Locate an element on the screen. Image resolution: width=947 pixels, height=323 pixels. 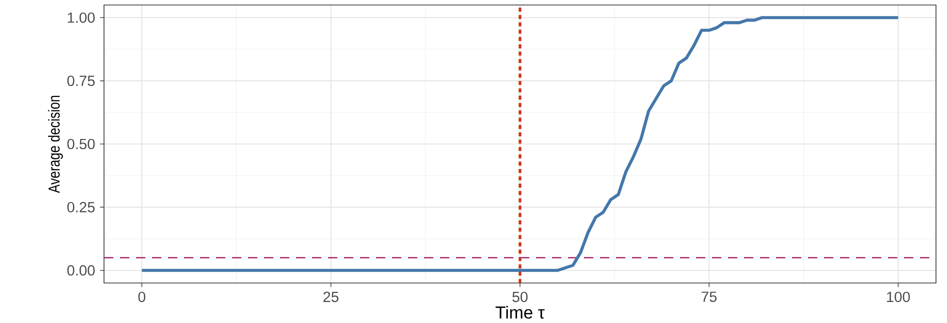
y-tick-label: 0.25 is located at coordinates (81, 207).